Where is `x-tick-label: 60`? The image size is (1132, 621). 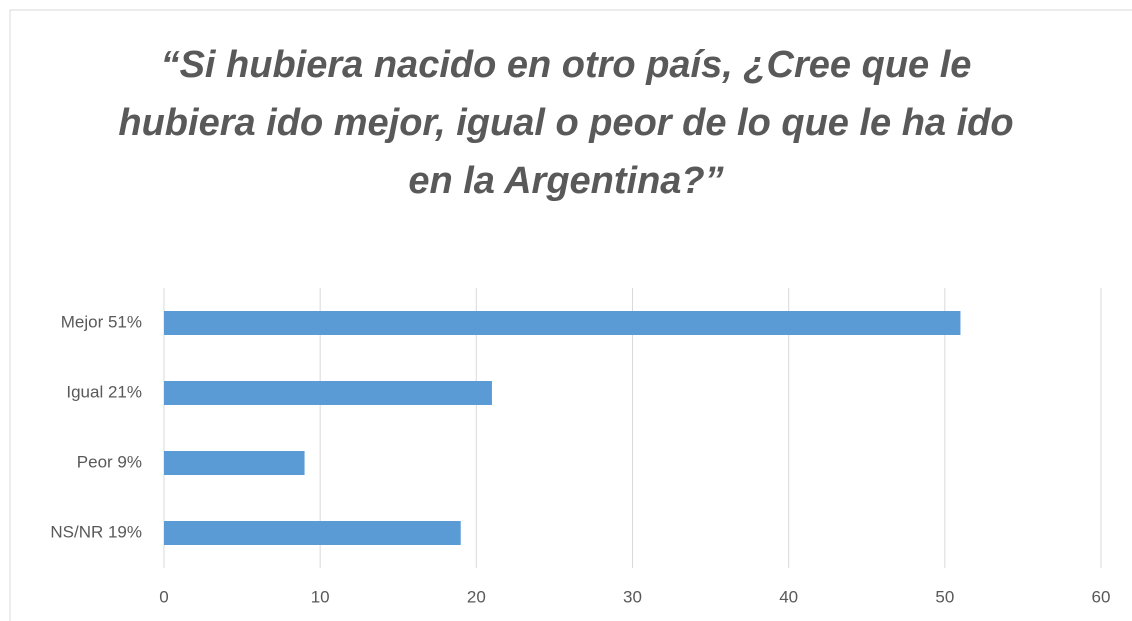
x-tick-label: 60 is located at coordinates (1101, 596).